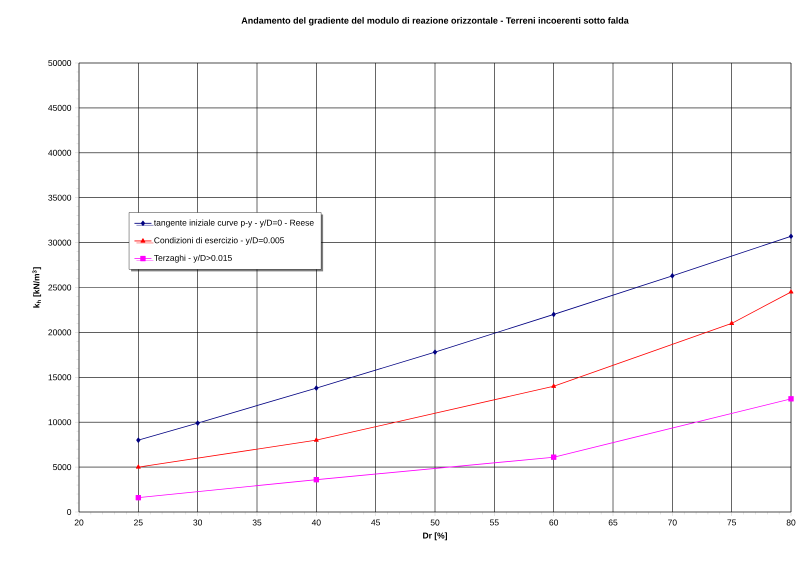 Image resolution: width=797 pixels, height=568 pixels. Describe the element at coordinates (62, 467) in the screenshot. I see `y-tick-label: 5000` at that location.